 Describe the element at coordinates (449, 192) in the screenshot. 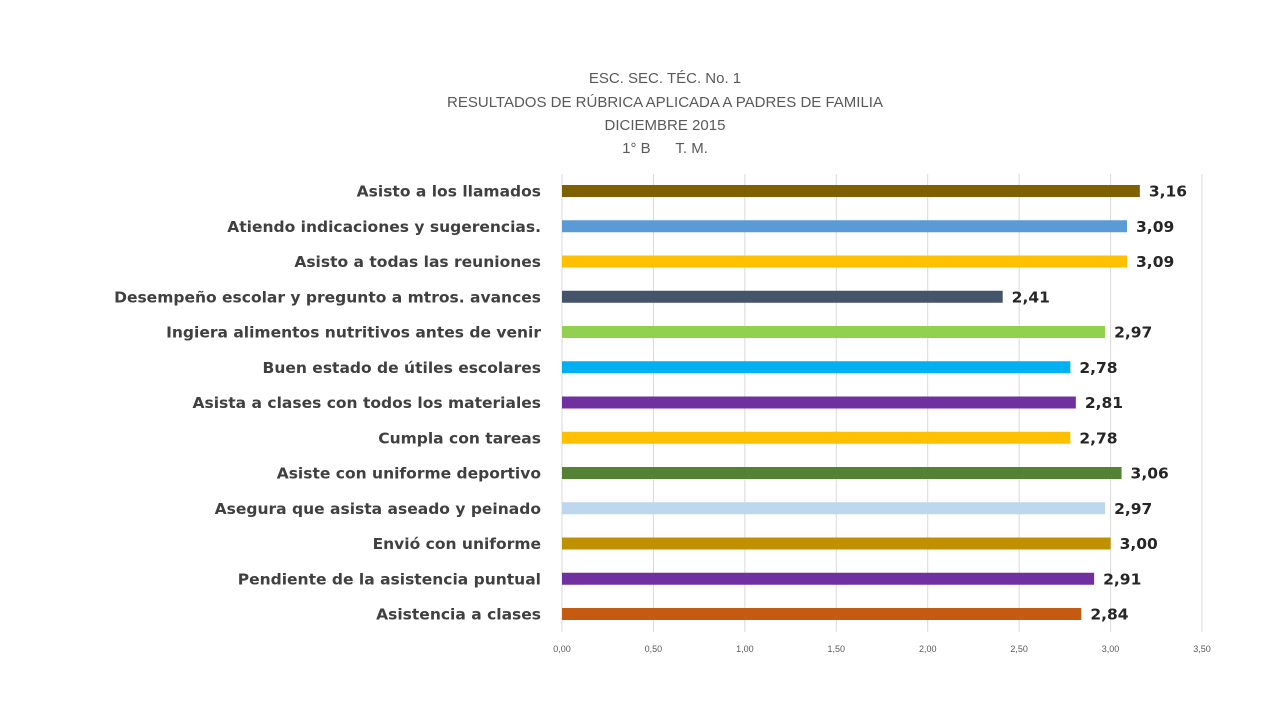

I see `category-label: Asisto a los llamados` at that location.